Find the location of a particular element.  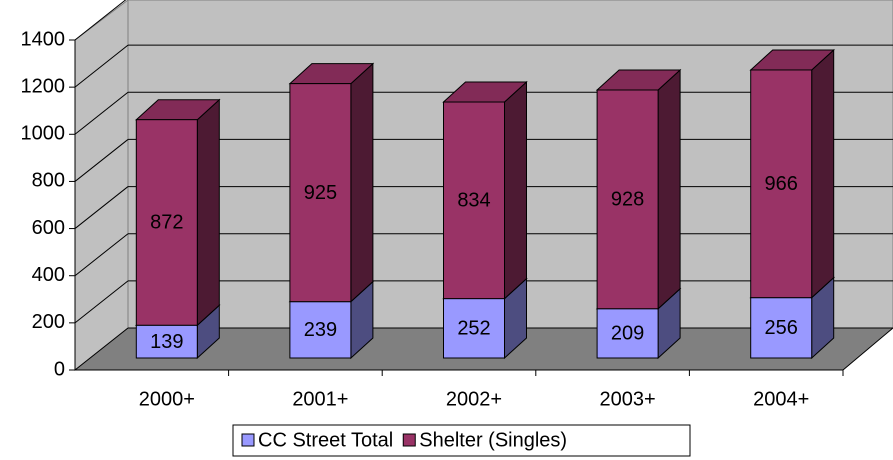

data-label: 209 is located at coordinates (627, 334).